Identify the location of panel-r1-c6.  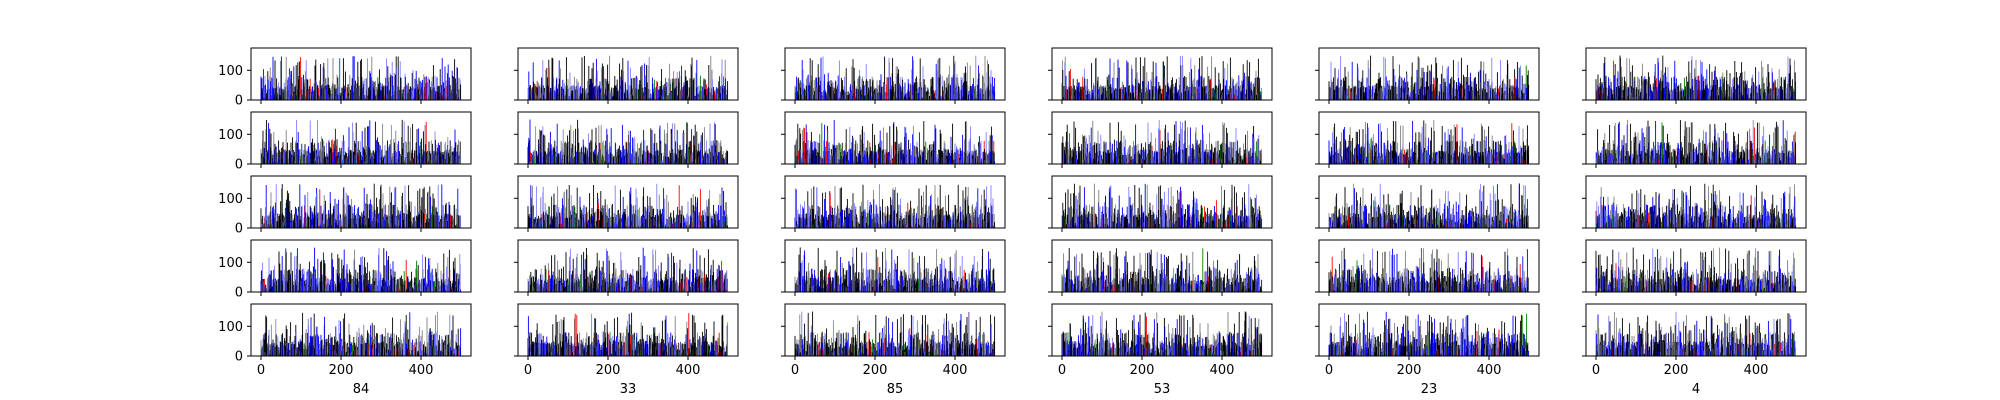
(1694, 75).